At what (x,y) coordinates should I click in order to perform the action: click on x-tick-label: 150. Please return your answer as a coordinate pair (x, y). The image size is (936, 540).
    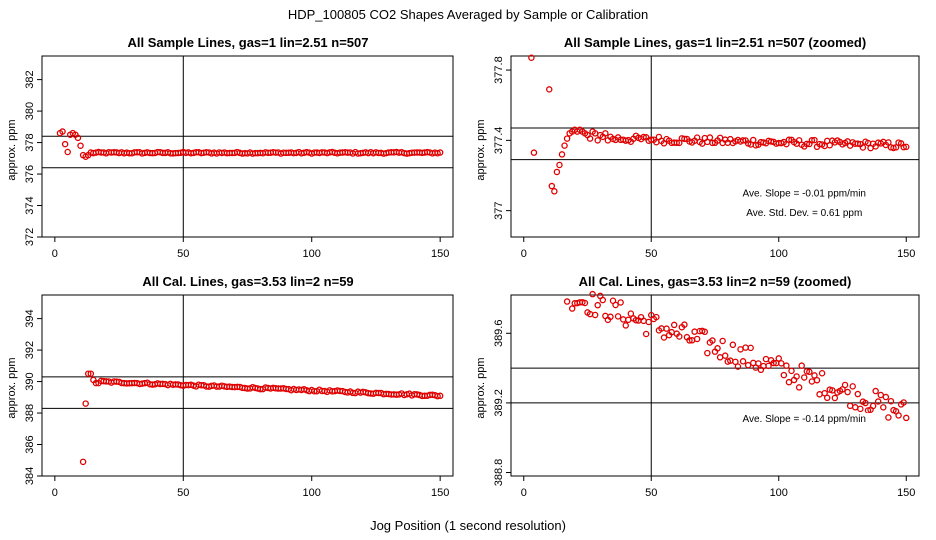
    Looking at the image, I should click on (906, 493).